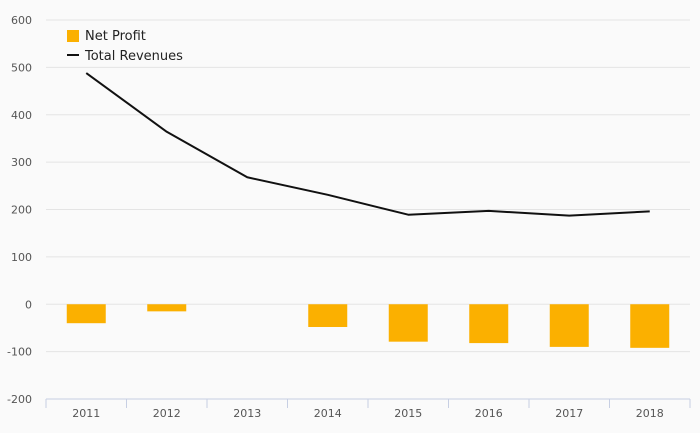 The width and height of the screenshot is (700, 433). What do you see at coordinates (650, 413) in the screenshot?
I see `x-tick-label: 2018` at bounding box center [650, 413].